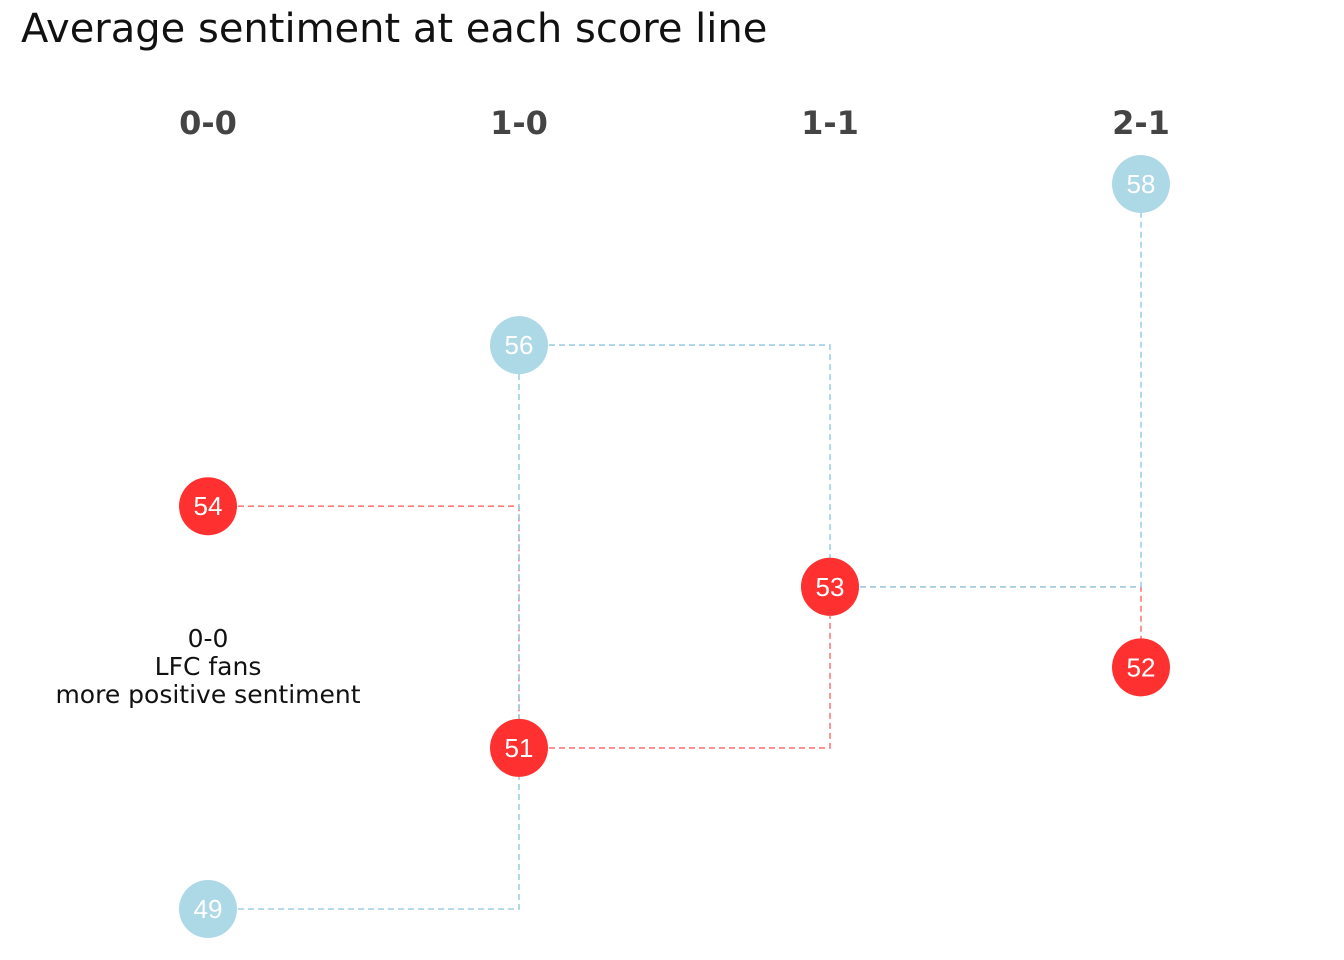 The height and width of the screenshot is (960, 1344). I want to click on annotation-text: 0-0, so click(208, 638).